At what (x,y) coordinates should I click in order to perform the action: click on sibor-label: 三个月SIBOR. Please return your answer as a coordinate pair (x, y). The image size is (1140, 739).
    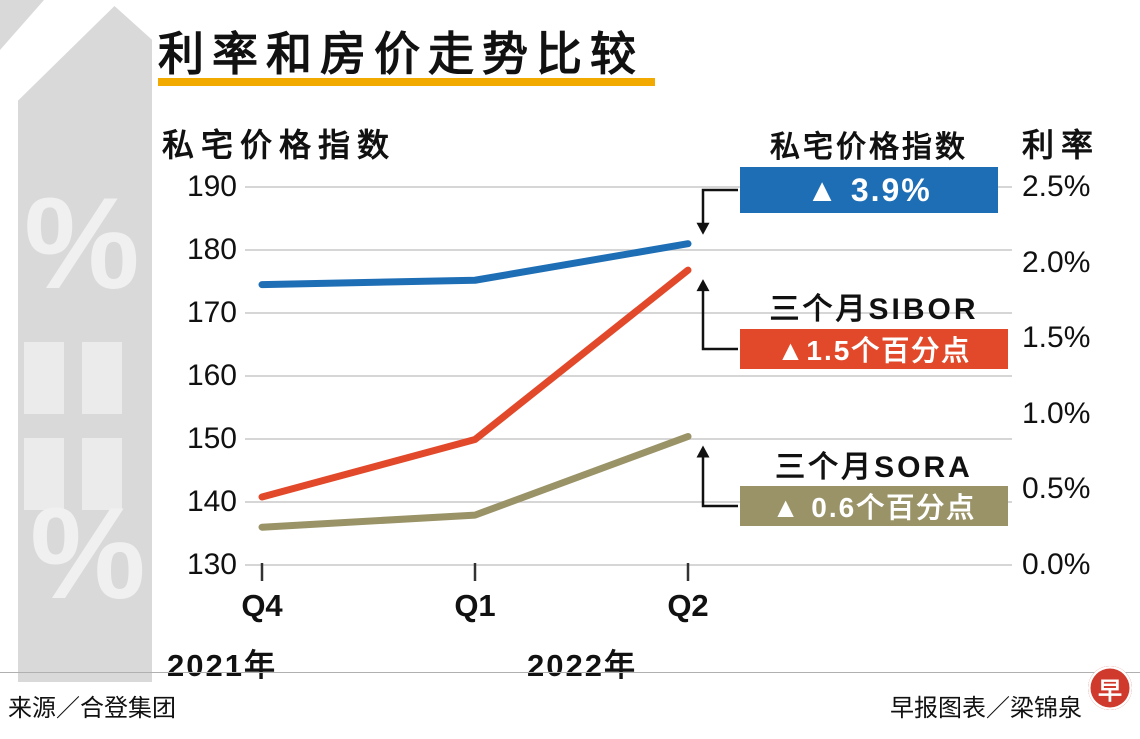
    Looking at the image, I should click on (874, 309).